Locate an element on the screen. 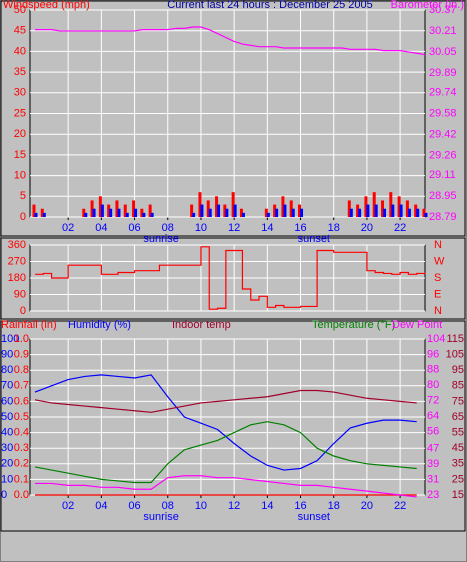 The height and width of the screenshot is (562, 467). annotation: sunrise is located at coordinates (160, 517).